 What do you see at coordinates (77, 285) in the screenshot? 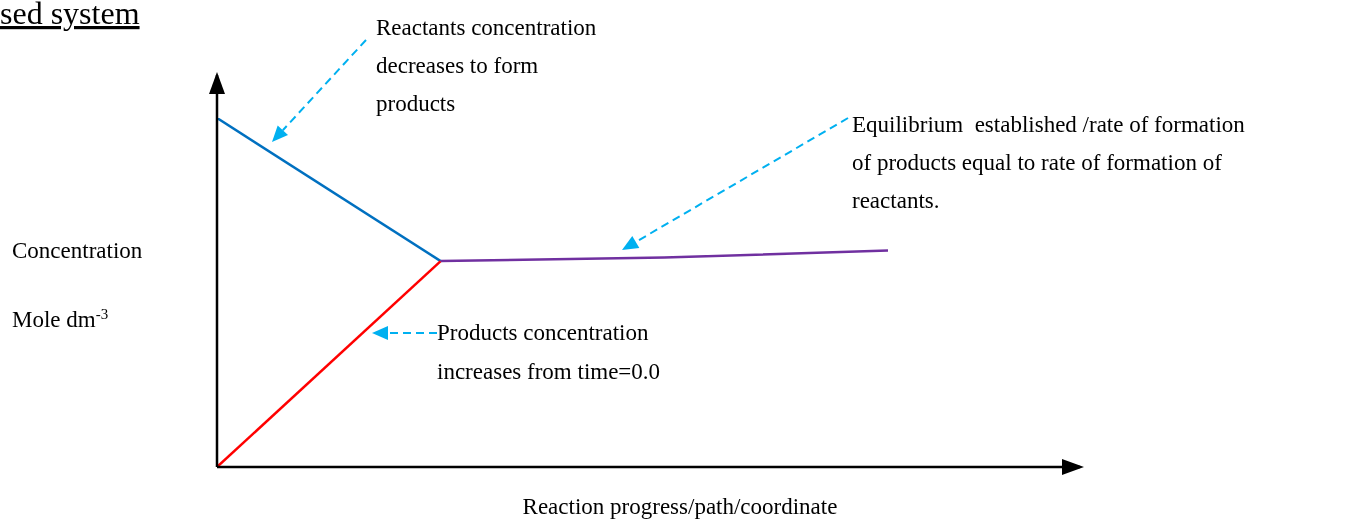
I see `text: Concentration Mole dm$^{-3}$` at bounding box center [77, 285].